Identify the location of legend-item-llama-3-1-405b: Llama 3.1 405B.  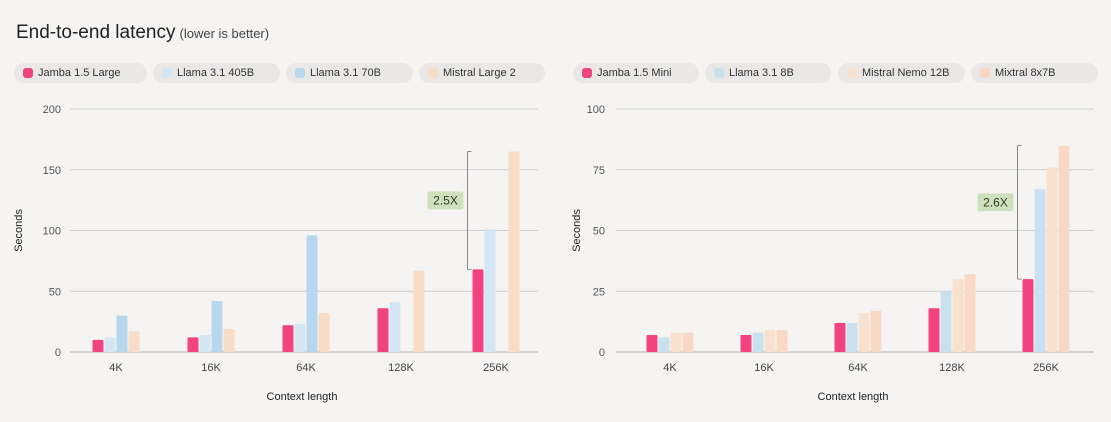
(216, 73).